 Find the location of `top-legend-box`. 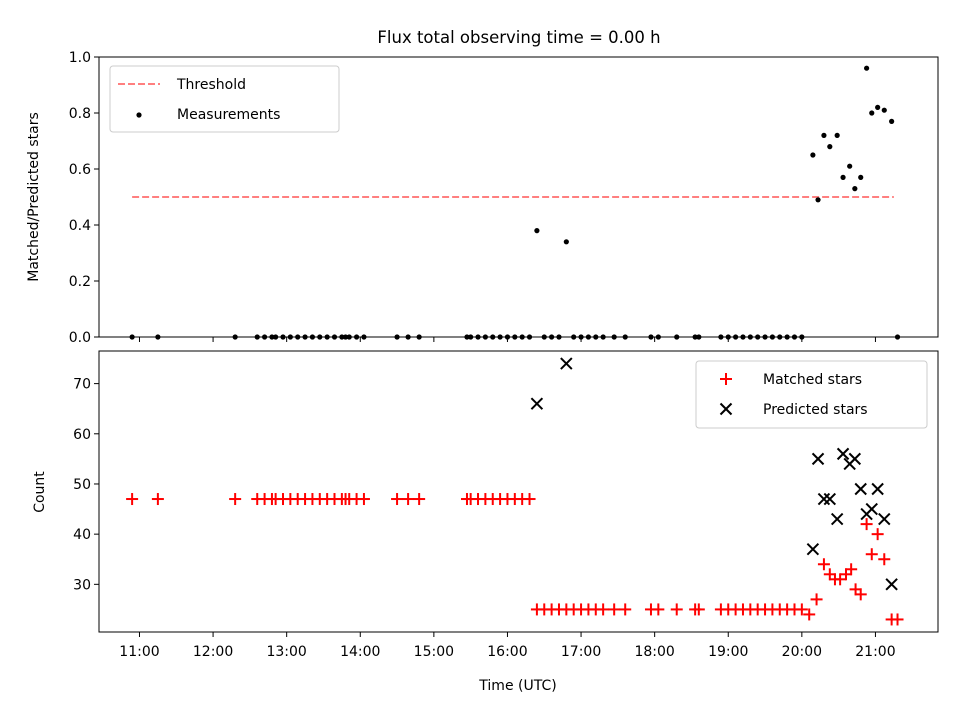

top-legend-box is located at coordinates (224, 99).